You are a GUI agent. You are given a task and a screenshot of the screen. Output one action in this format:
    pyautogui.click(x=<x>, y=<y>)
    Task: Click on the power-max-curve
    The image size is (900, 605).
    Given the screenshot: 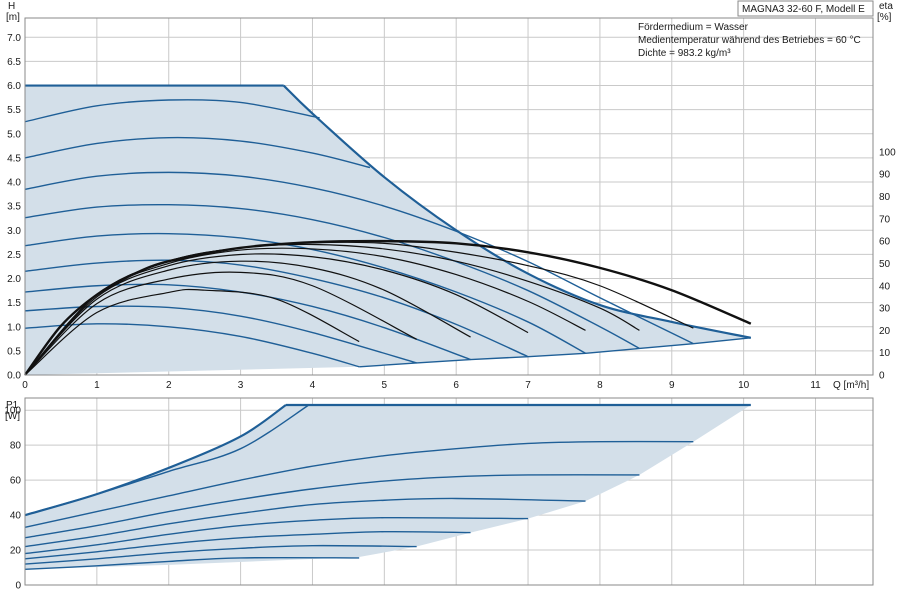 What is the action you would take?
    pyautogui.click(x=155, y=460)
    